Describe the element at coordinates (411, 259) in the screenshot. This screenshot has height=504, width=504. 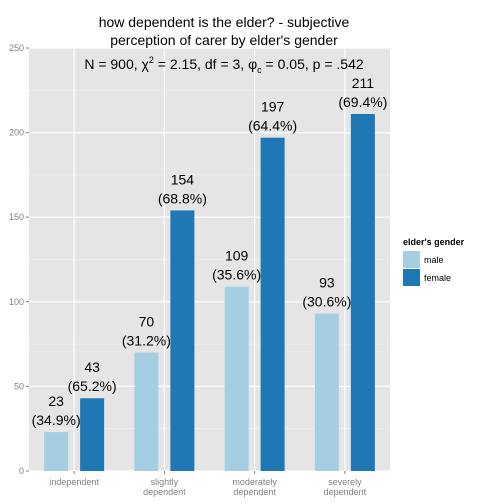
I see `legend-key-male` at that location.